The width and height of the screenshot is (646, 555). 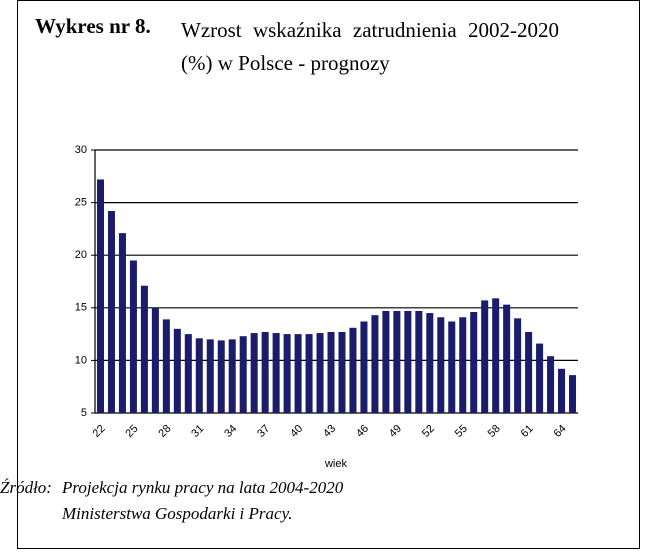 What do you see at coordinates (296, 431) in the screenshot?
I see `x-tick-label: 40` at bounding box center [296, 431].